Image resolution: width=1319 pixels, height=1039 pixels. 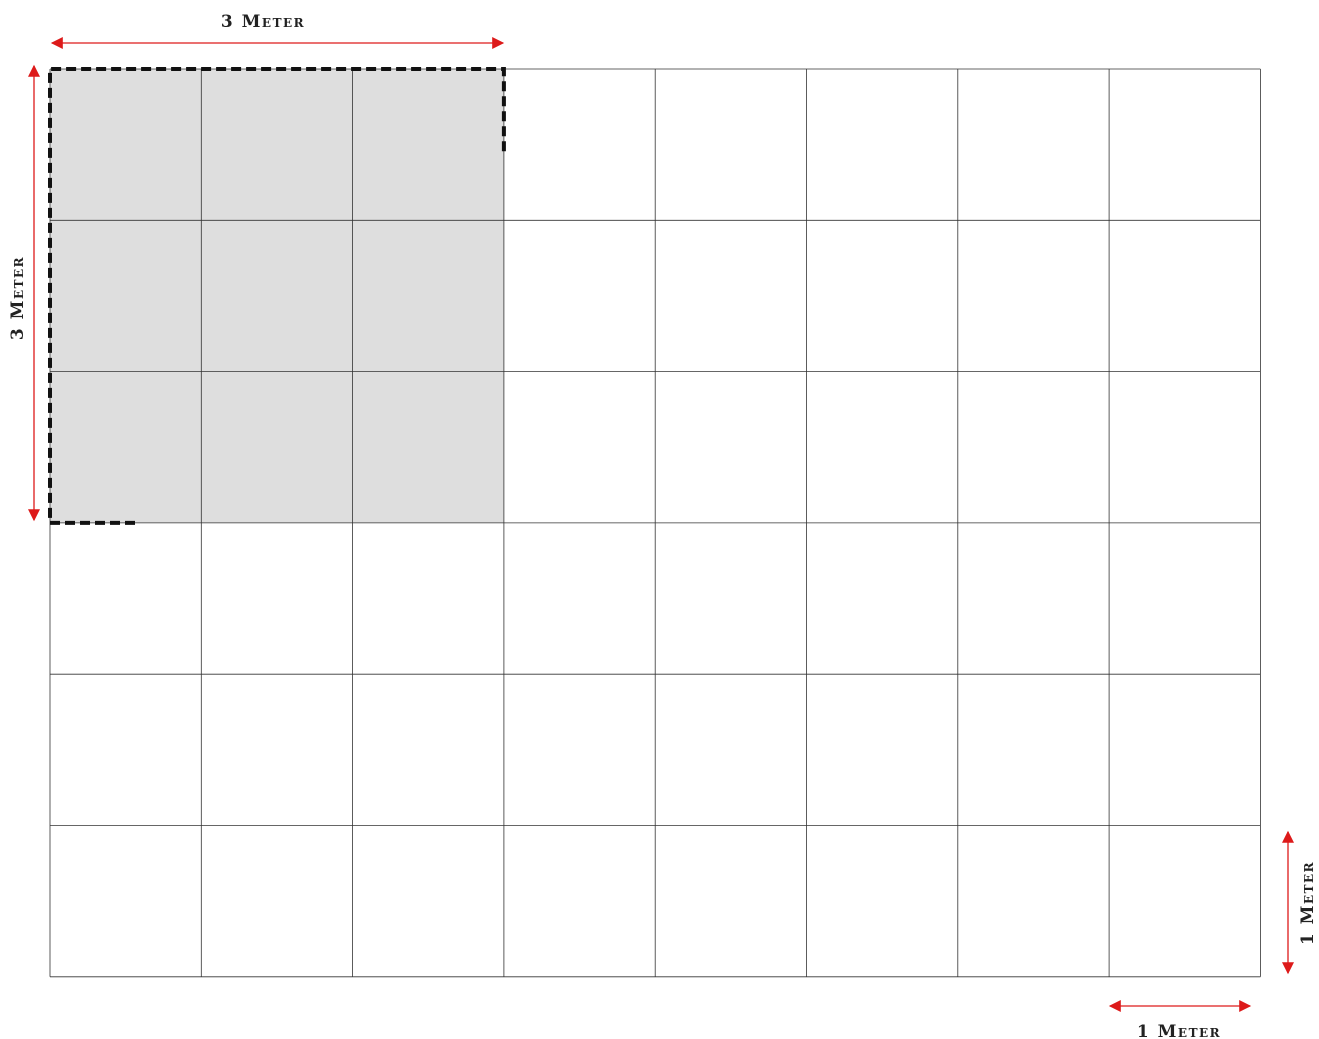 I want to click on cell-height-label: 1 Meter, so click(x=1308, y=903).